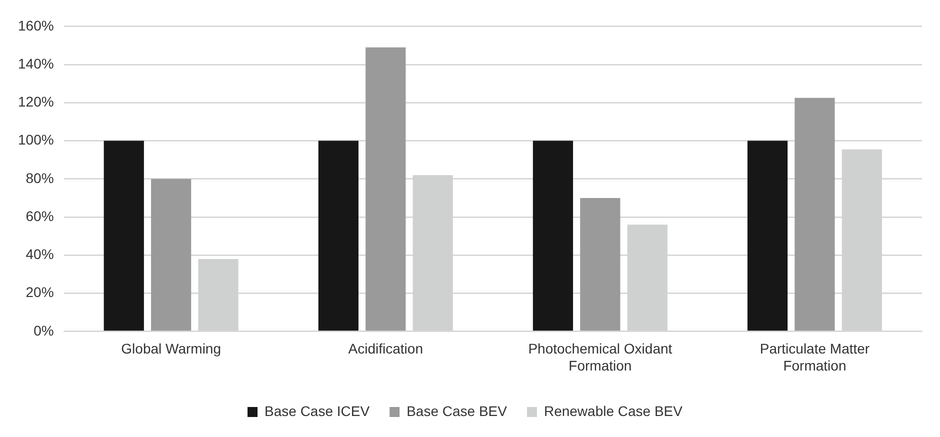 This screenshot has height=437, width=940. Describe the element at coordinates (36, 140) in the screenshot. I see `y-tick-label: 100%` at that location.